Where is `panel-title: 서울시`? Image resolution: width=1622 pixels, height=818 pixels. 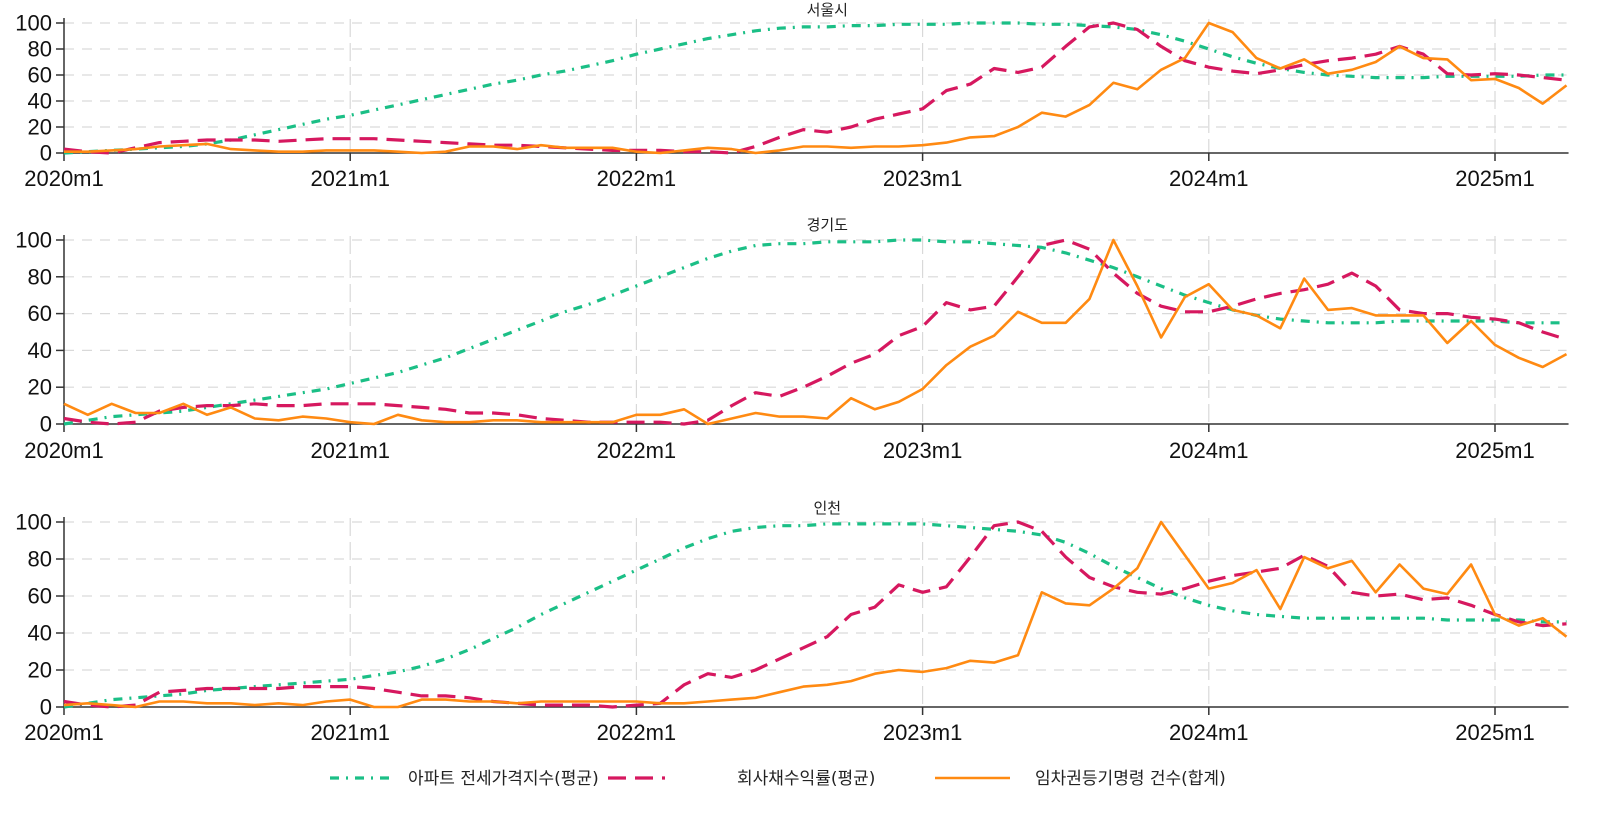
panel-title: 서울시 is located at coordinates (827, 10).